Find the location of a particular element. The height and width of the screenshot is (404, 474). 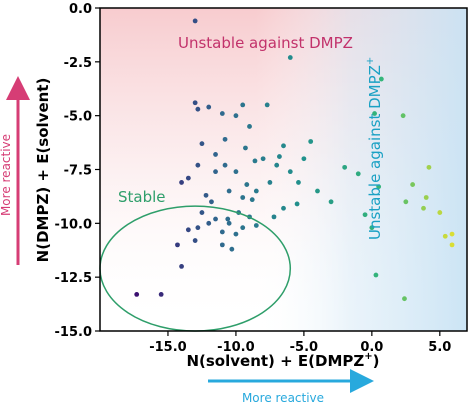

y-tick-label-2: -5.0 is located at coordinates (78, 117).